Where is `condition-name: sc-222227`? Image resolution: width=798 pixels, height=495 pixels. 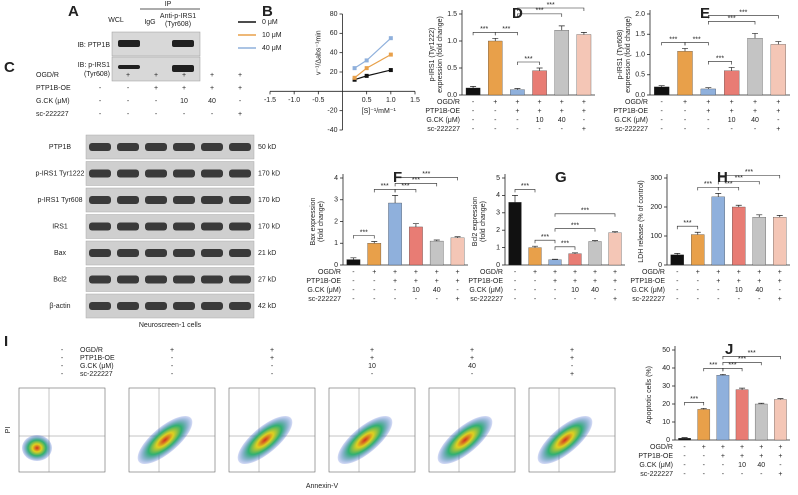
condition-name: sc-222227 is located at coordinates (648, 299).